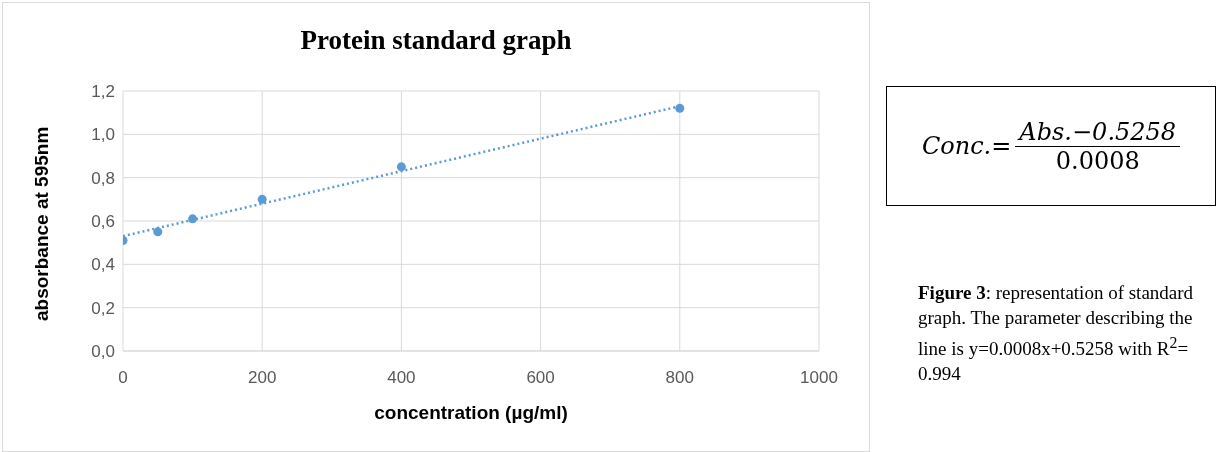 The image size is (1229, 452). What do you see at coordinates (103, 308) in the screenshot?
I see `y-tick-label: 0,2` at bounding box center [103, 308].